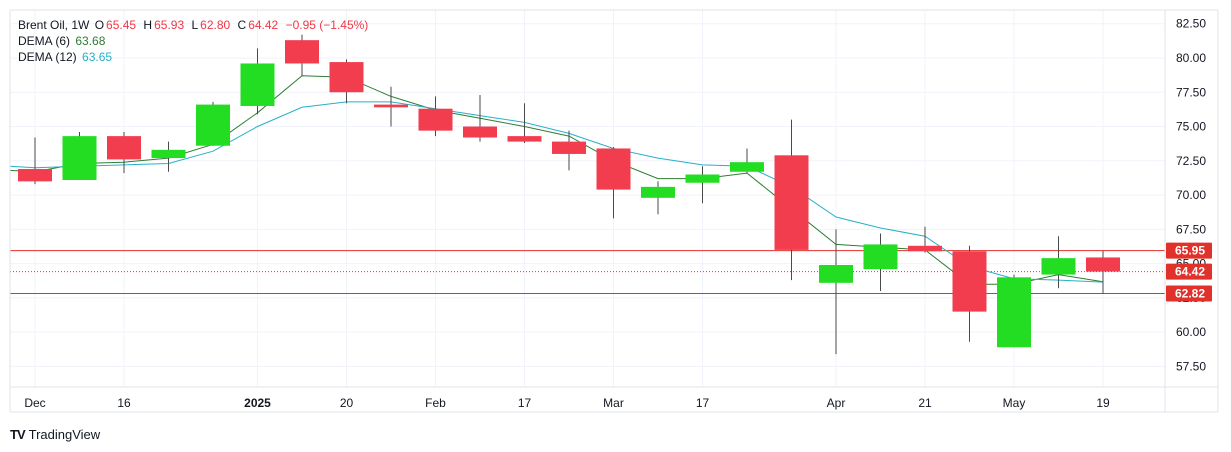 The width and height of the screenshot is (1231, 452). I want to click on price-axis-label: 72.50, so click(1191, 161).